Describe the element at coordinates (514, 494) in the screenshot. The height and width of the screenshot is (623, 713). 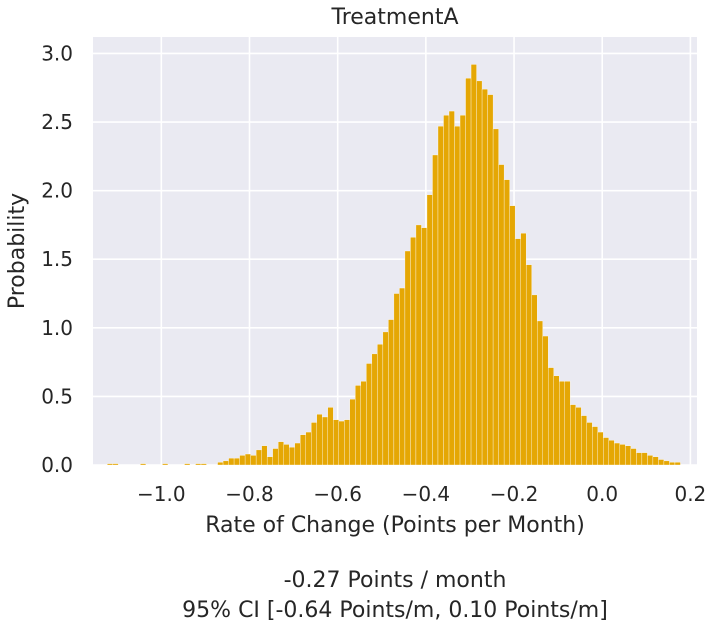
I see `x-tick-label: −0.2` at that location.